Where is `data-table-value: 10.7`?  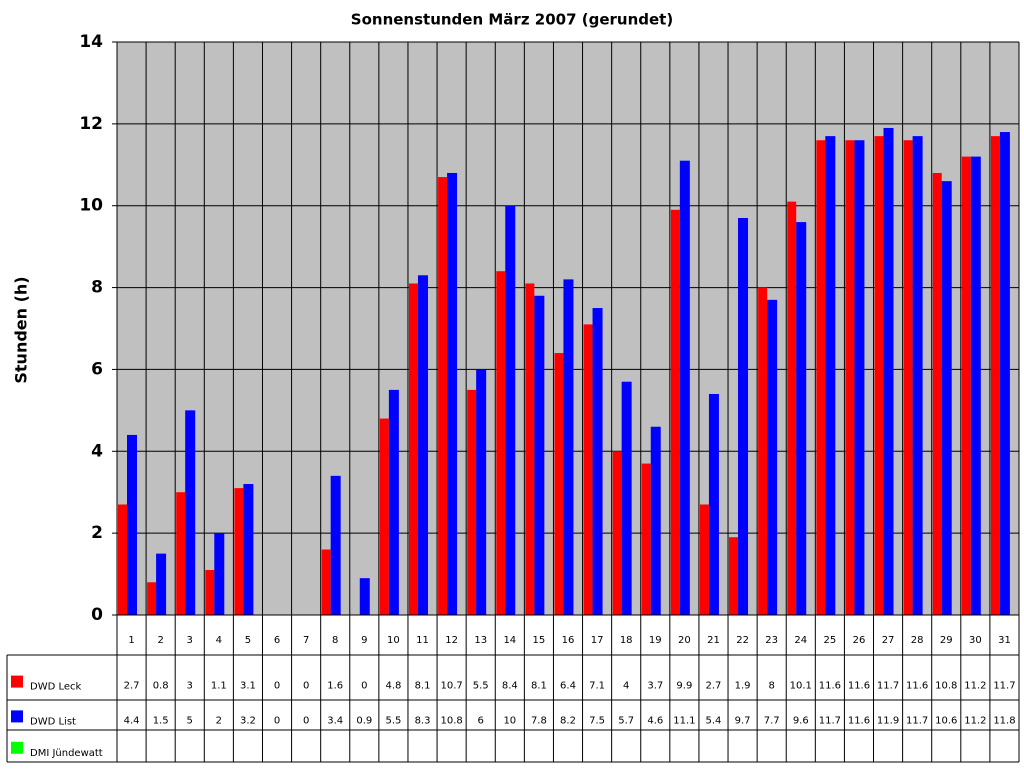
data-table-value: 10.7 is located at coordinates (451, 686).